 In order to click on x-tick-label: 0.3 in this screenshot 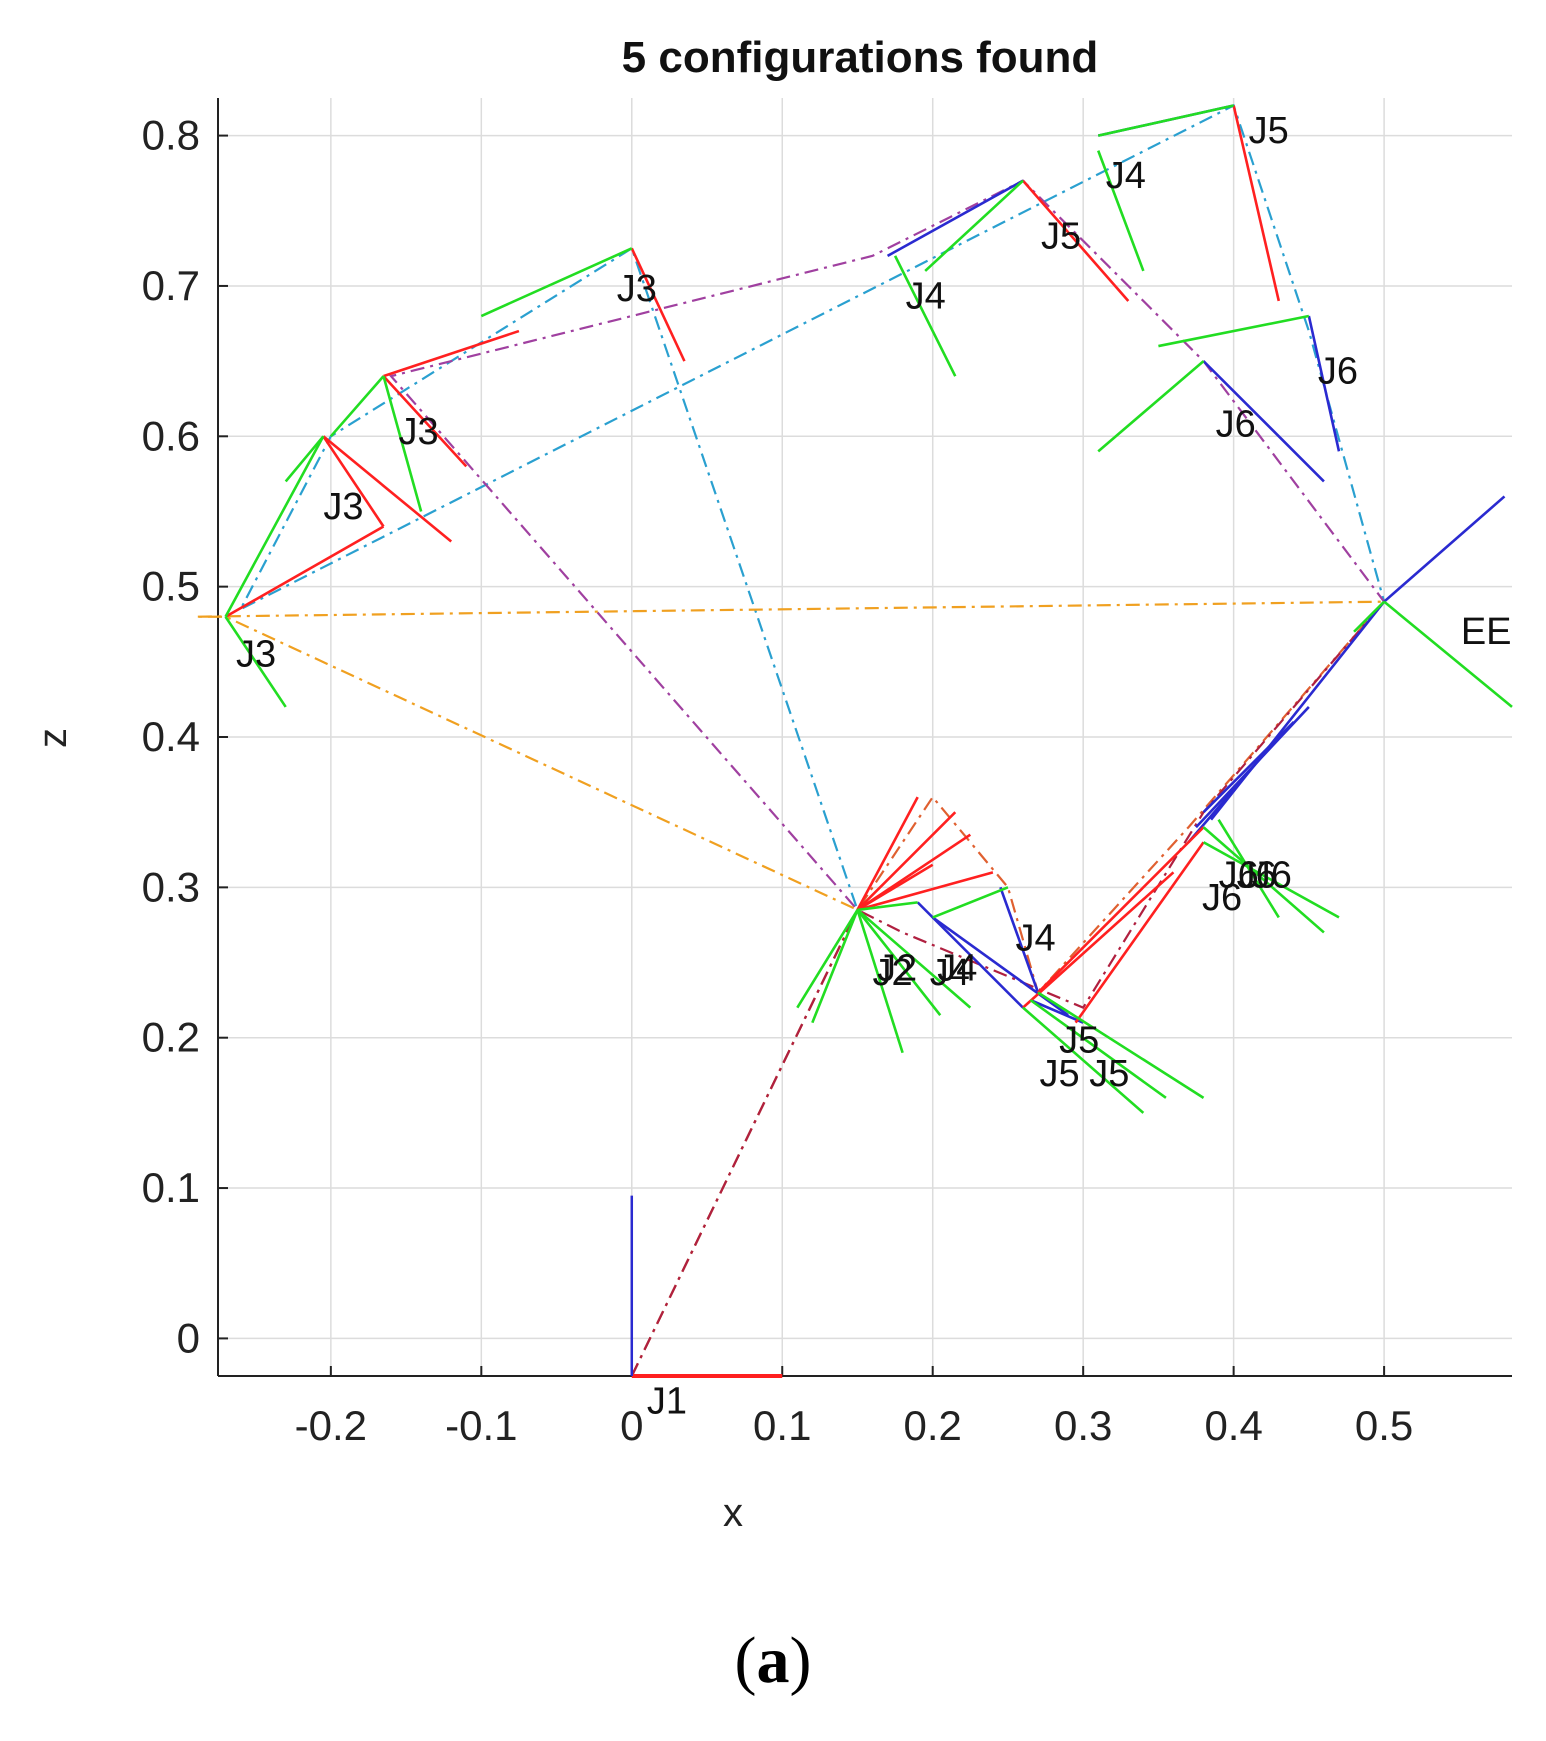, I will do `click(1083, 1425)`.